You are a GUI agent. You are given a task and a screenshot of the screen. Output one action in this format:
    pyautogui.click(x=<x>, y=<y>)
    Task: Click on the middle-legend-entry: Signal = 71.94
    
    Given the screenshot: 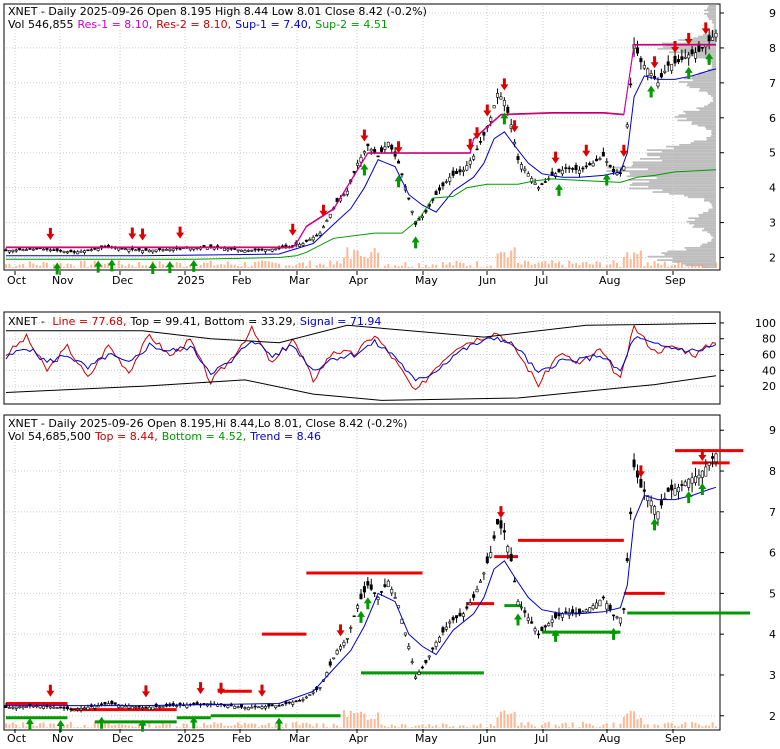 What is the action you would take?
    pyautogui.click(x=341, y=321)
    